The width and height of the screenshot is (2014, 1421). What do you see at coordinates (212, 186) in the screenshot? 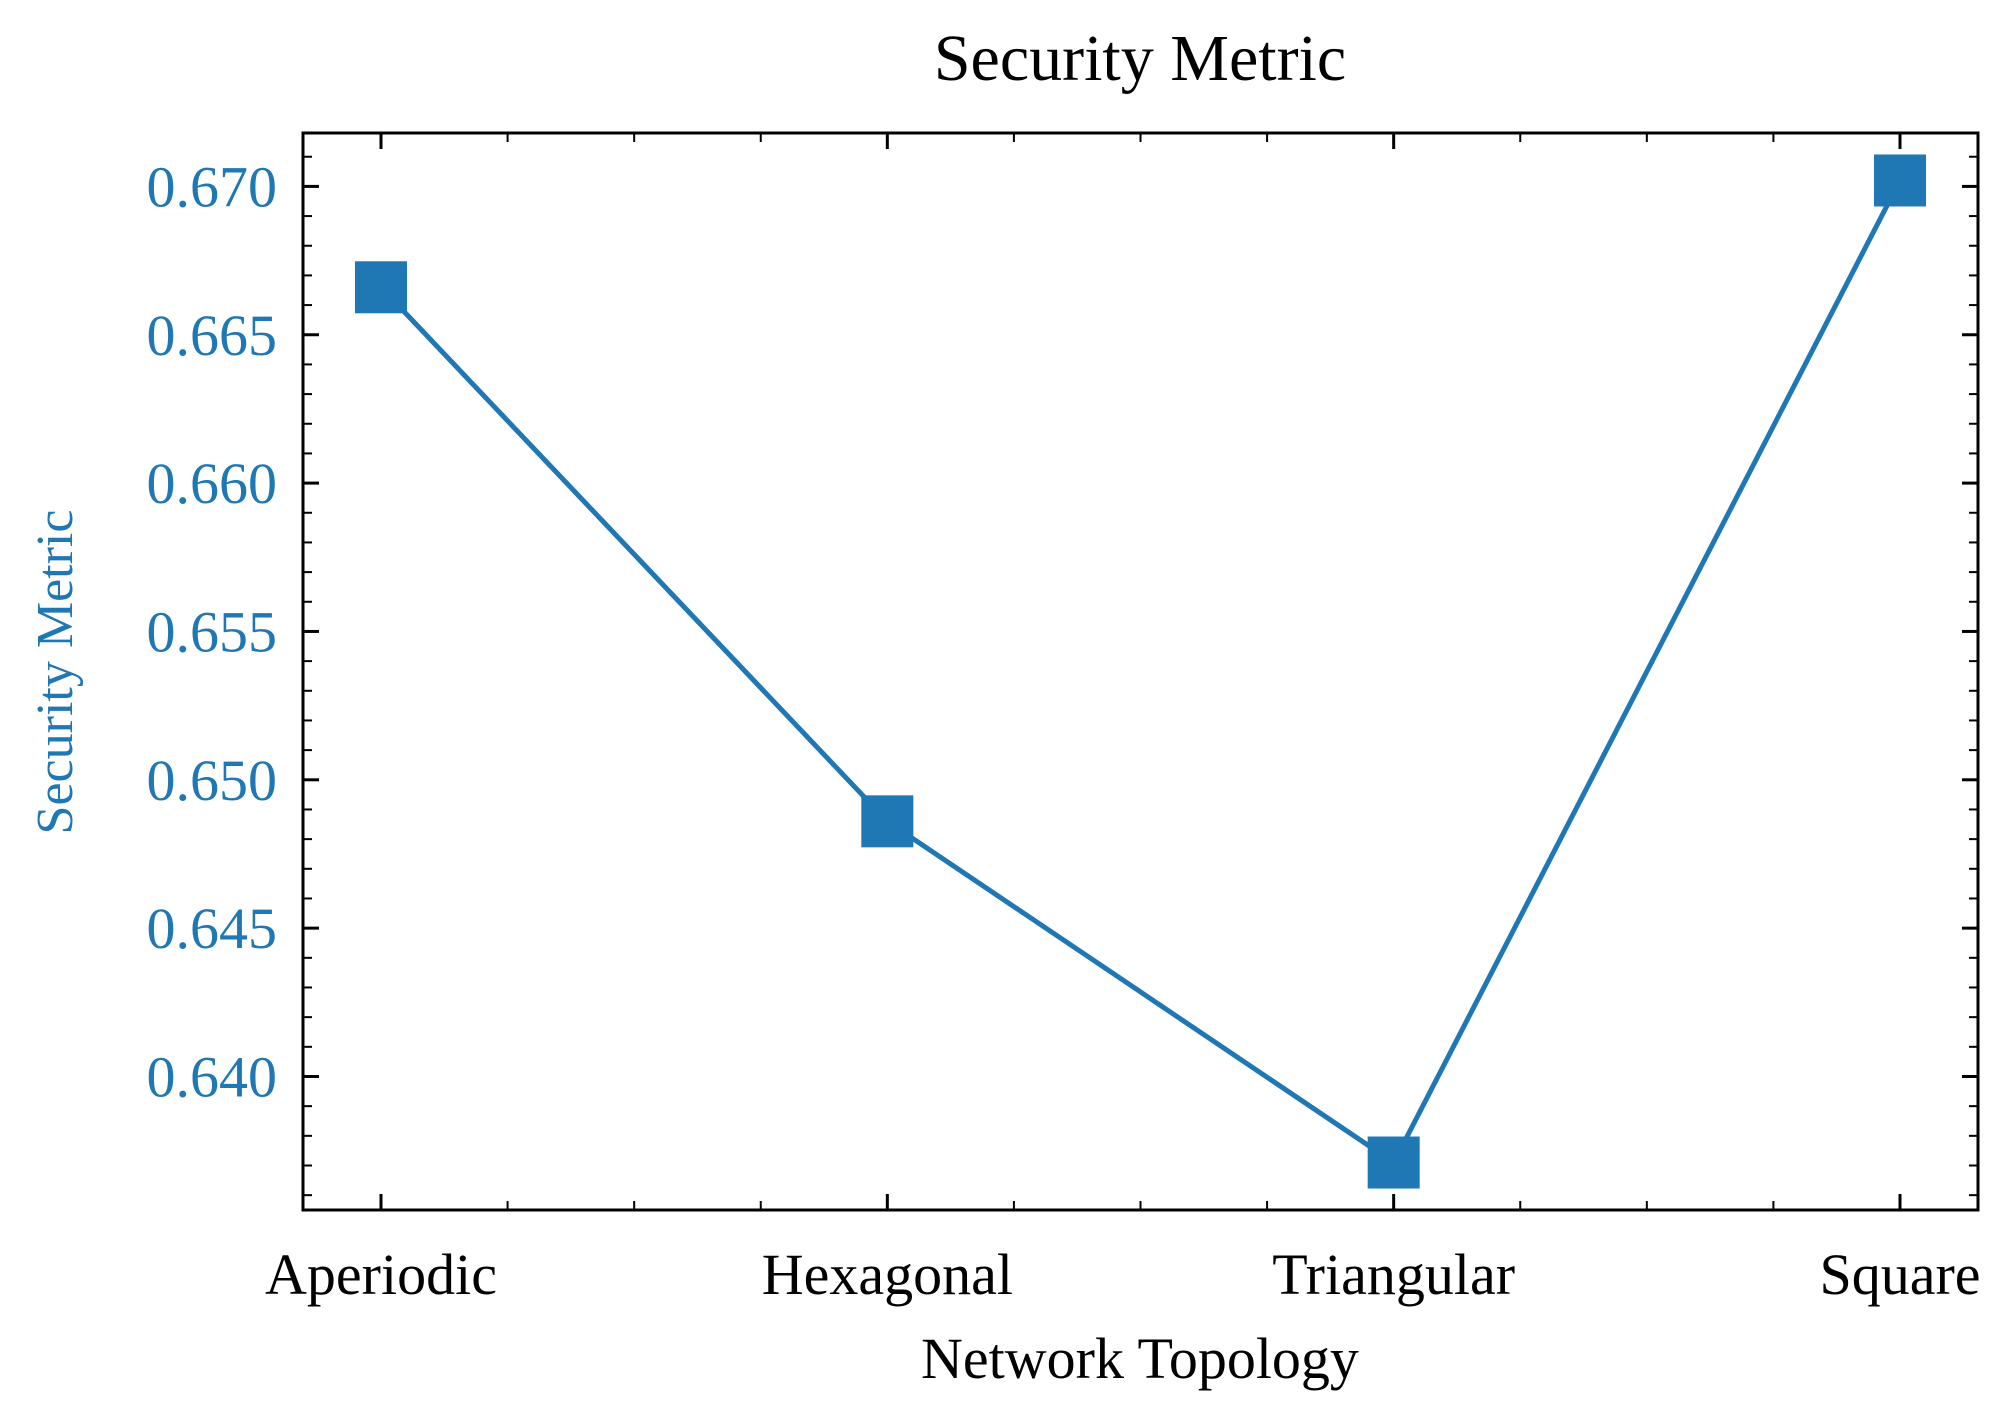
I see `y-tick-label: 0.670` at bounding box center [212, 186].